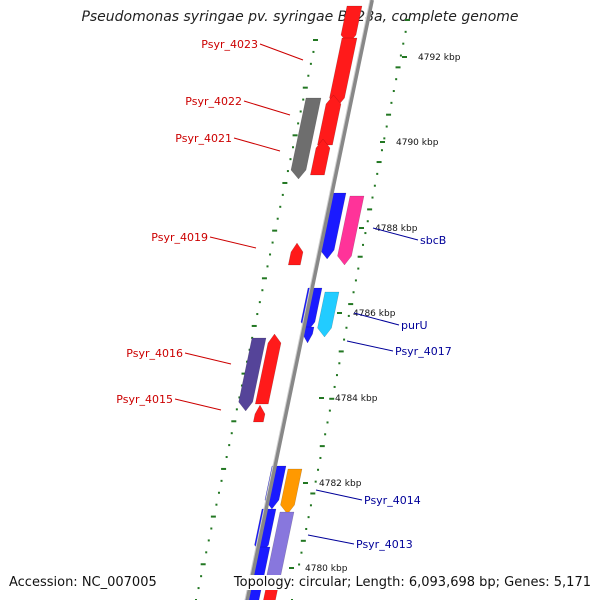 The width and height of the screenshot is (600, 600). Describe the element at coordinates (268, 369) in the screenshot. I see `gene-psyr-4016b` at that location.